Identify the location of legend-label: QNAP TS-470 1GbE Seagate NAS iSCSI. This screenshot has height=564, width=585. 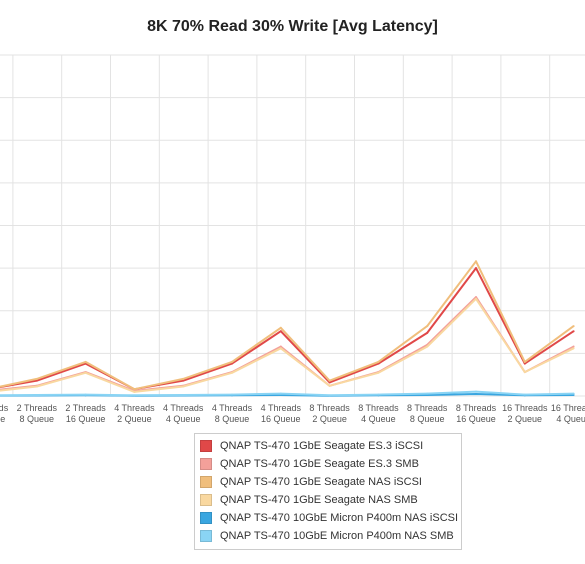
(321, 482).